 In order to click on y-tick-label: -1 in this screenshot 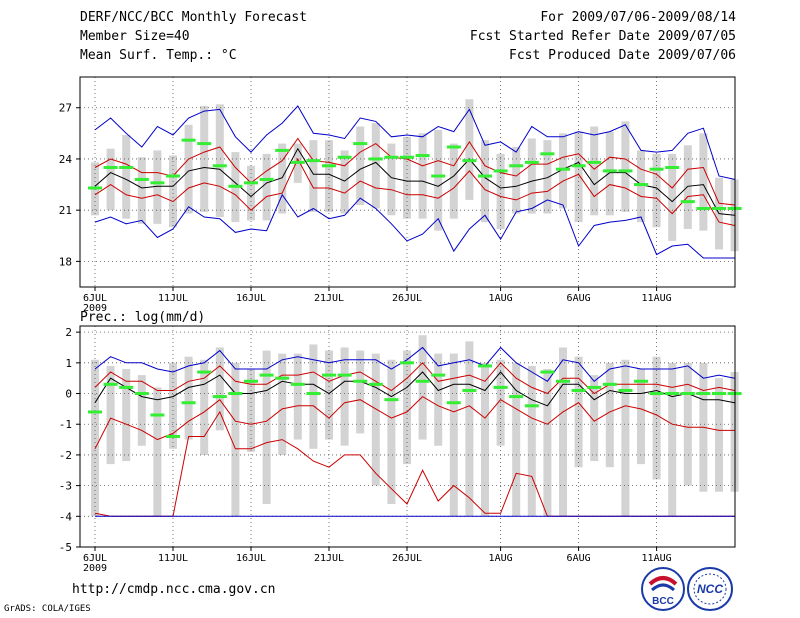, I will do `click(65, 424)`.